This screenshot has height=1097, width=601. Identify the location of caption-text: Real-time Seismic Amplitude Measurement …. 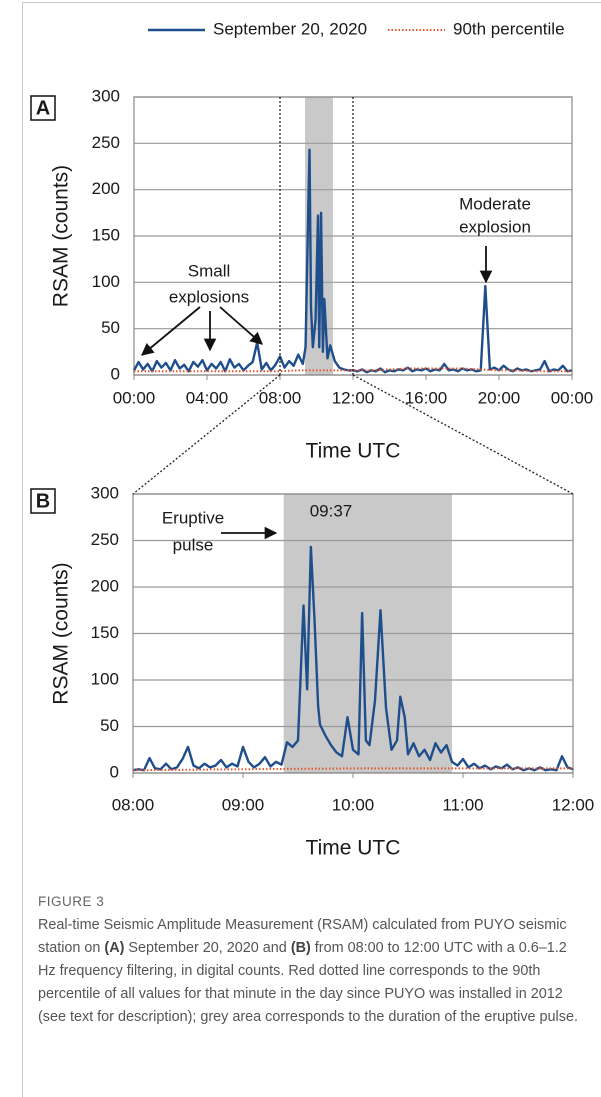
(312, 971).